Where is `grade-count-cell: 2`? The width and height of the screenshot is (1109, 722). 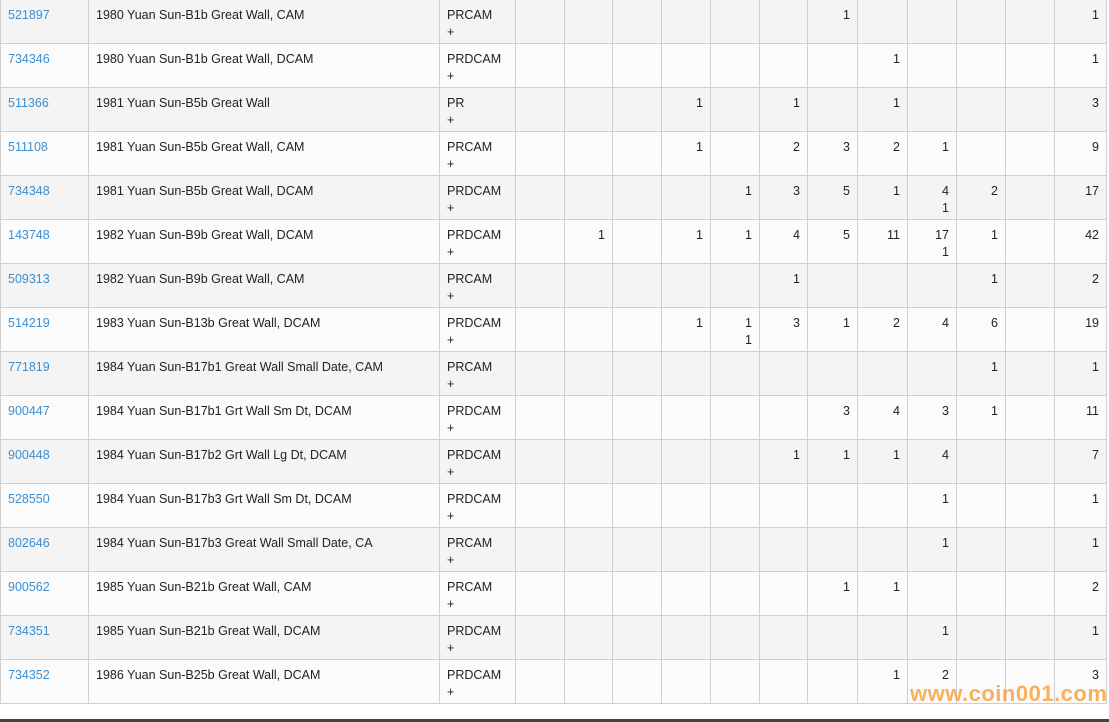 grade-count-cell: 2 is located at coordinates (932, 681).